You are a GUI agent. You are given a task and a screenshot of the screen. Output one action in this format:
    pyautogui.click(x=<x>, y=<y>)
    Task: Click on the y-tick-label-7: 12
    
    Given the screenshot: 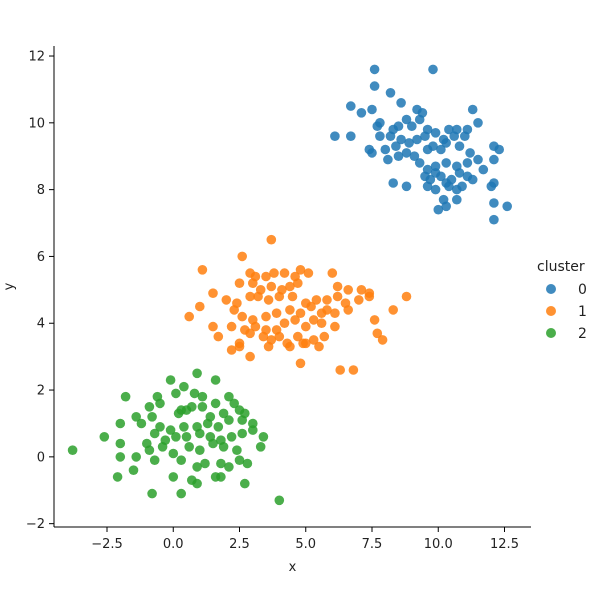 What is the action you would take?
    pyautogui.click(x=36, y=57)
    